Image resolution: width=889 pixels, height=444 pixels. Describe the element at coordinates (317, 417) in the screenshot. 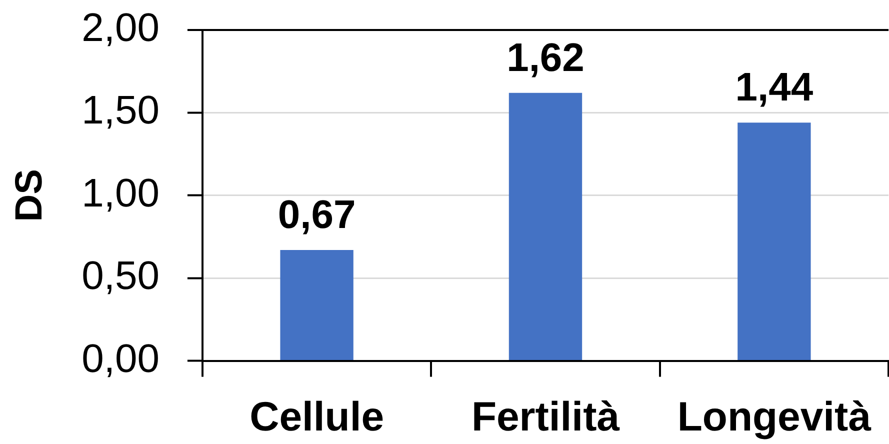

I see `x-tick-label: Cellule` at that location.